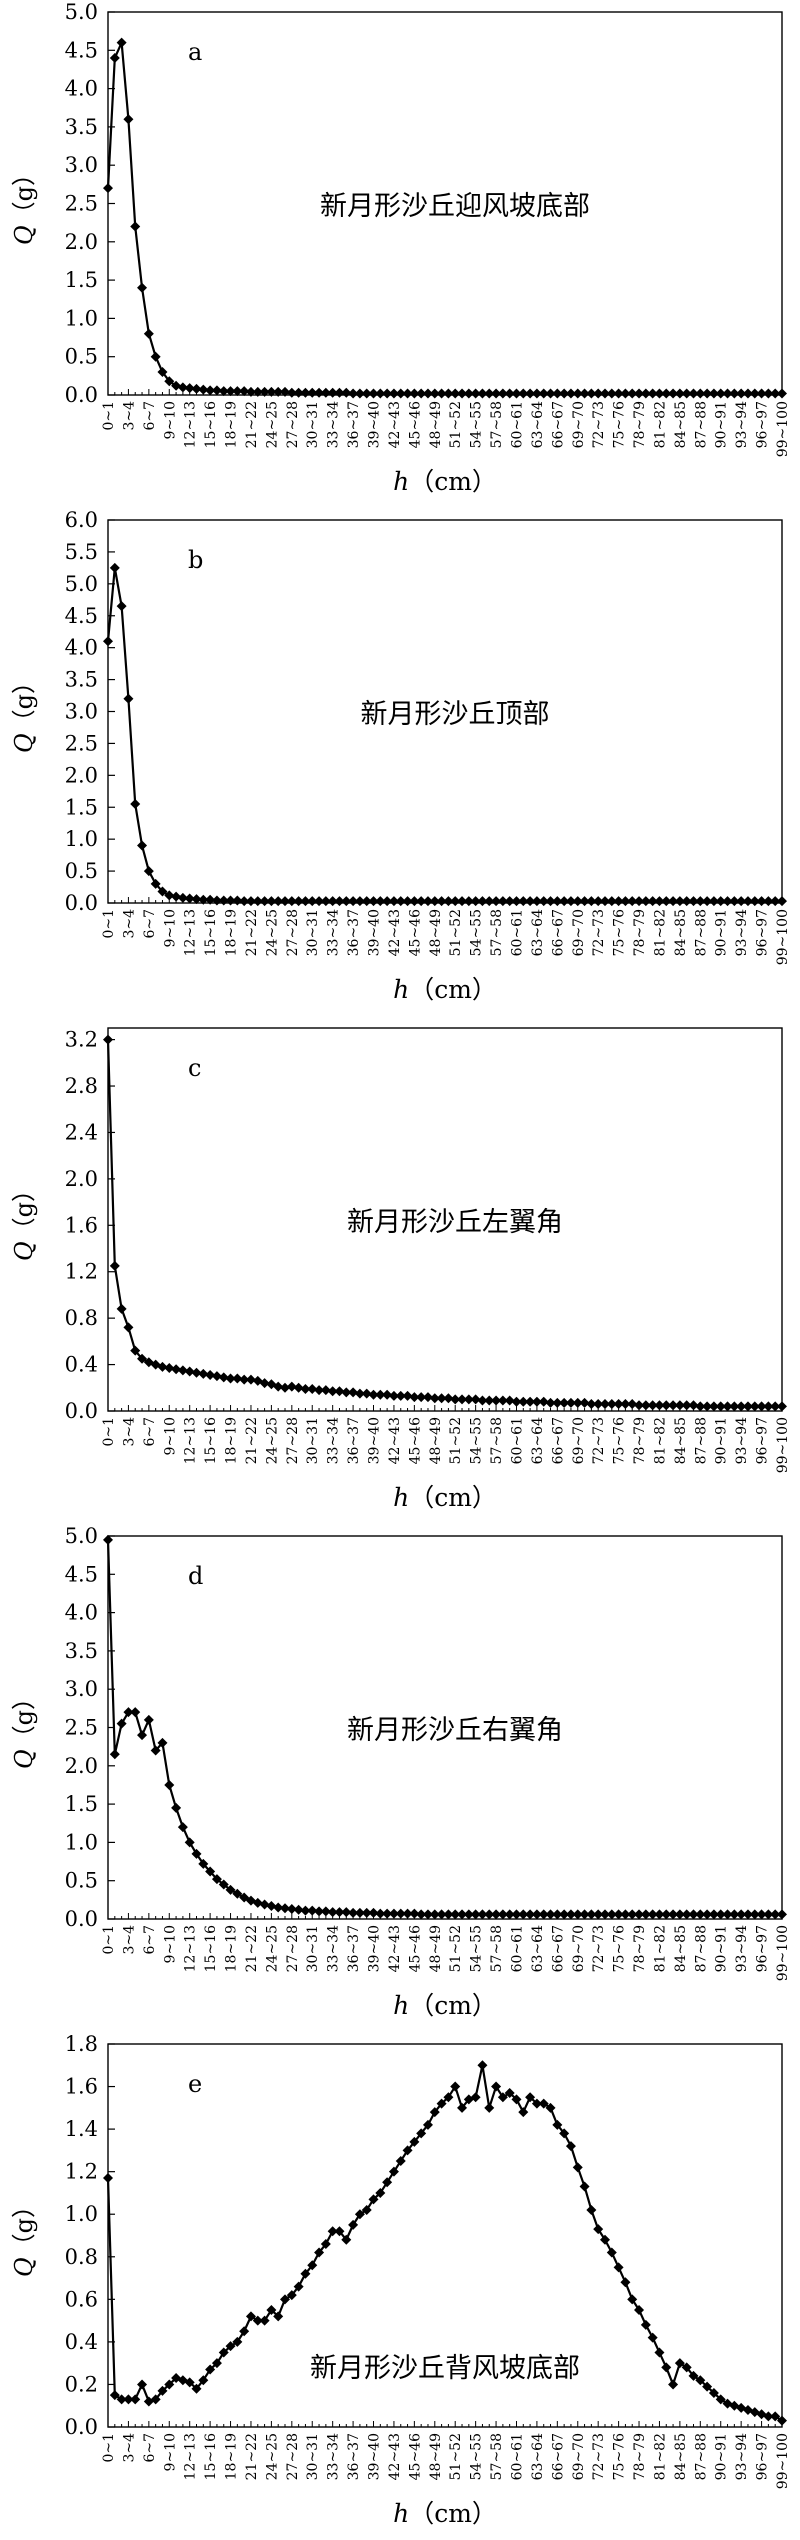 Image resolution: width=800 pixels, height=2540 pixels. Describe the element at coordinates (81, 520) in the screenshot. I see `y-tick-label: 6.0` at that location.